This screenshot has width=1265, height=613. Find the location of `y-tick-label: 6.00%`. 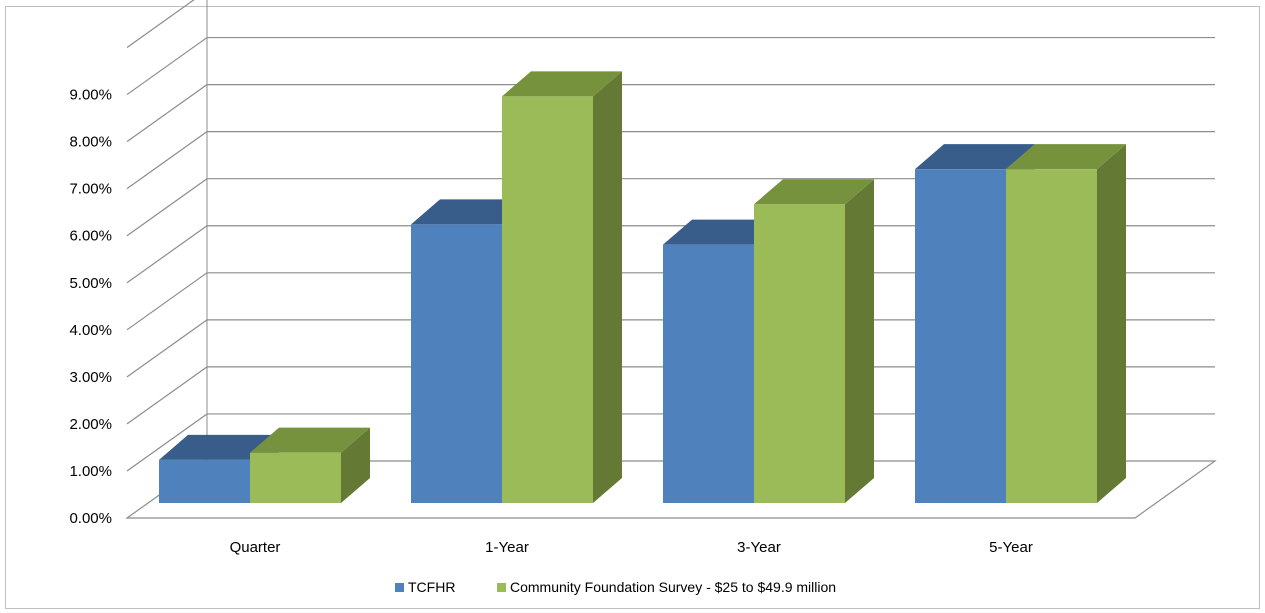

y-tick-label: 6.00% is located at coordinates (90, 236).